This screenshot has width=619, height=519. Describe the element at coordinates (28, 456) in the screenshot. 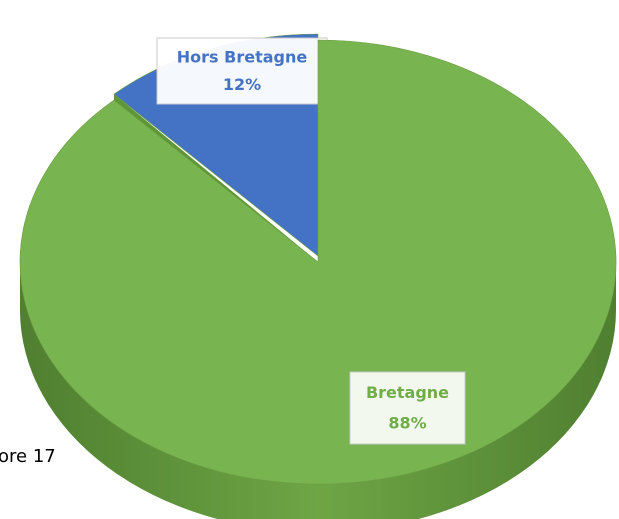

I see `caption-fragment: ore 17` at that location.